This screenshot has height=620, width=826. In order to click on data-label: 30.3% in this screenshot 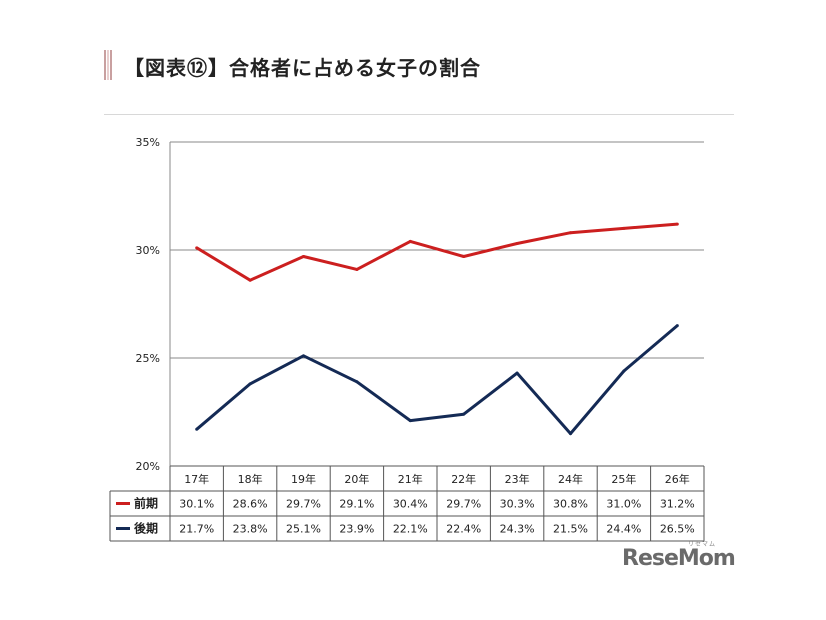, I will do `click(517, 504)`.